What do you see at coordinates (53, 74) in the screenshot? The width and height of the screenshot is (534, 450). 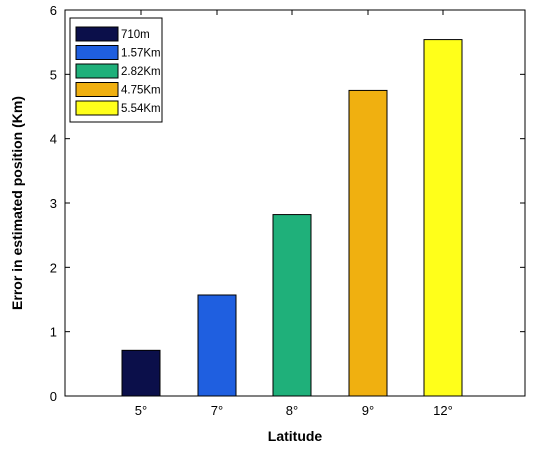 I see `y-tick-label: 5` at bounding box center [53, 74].